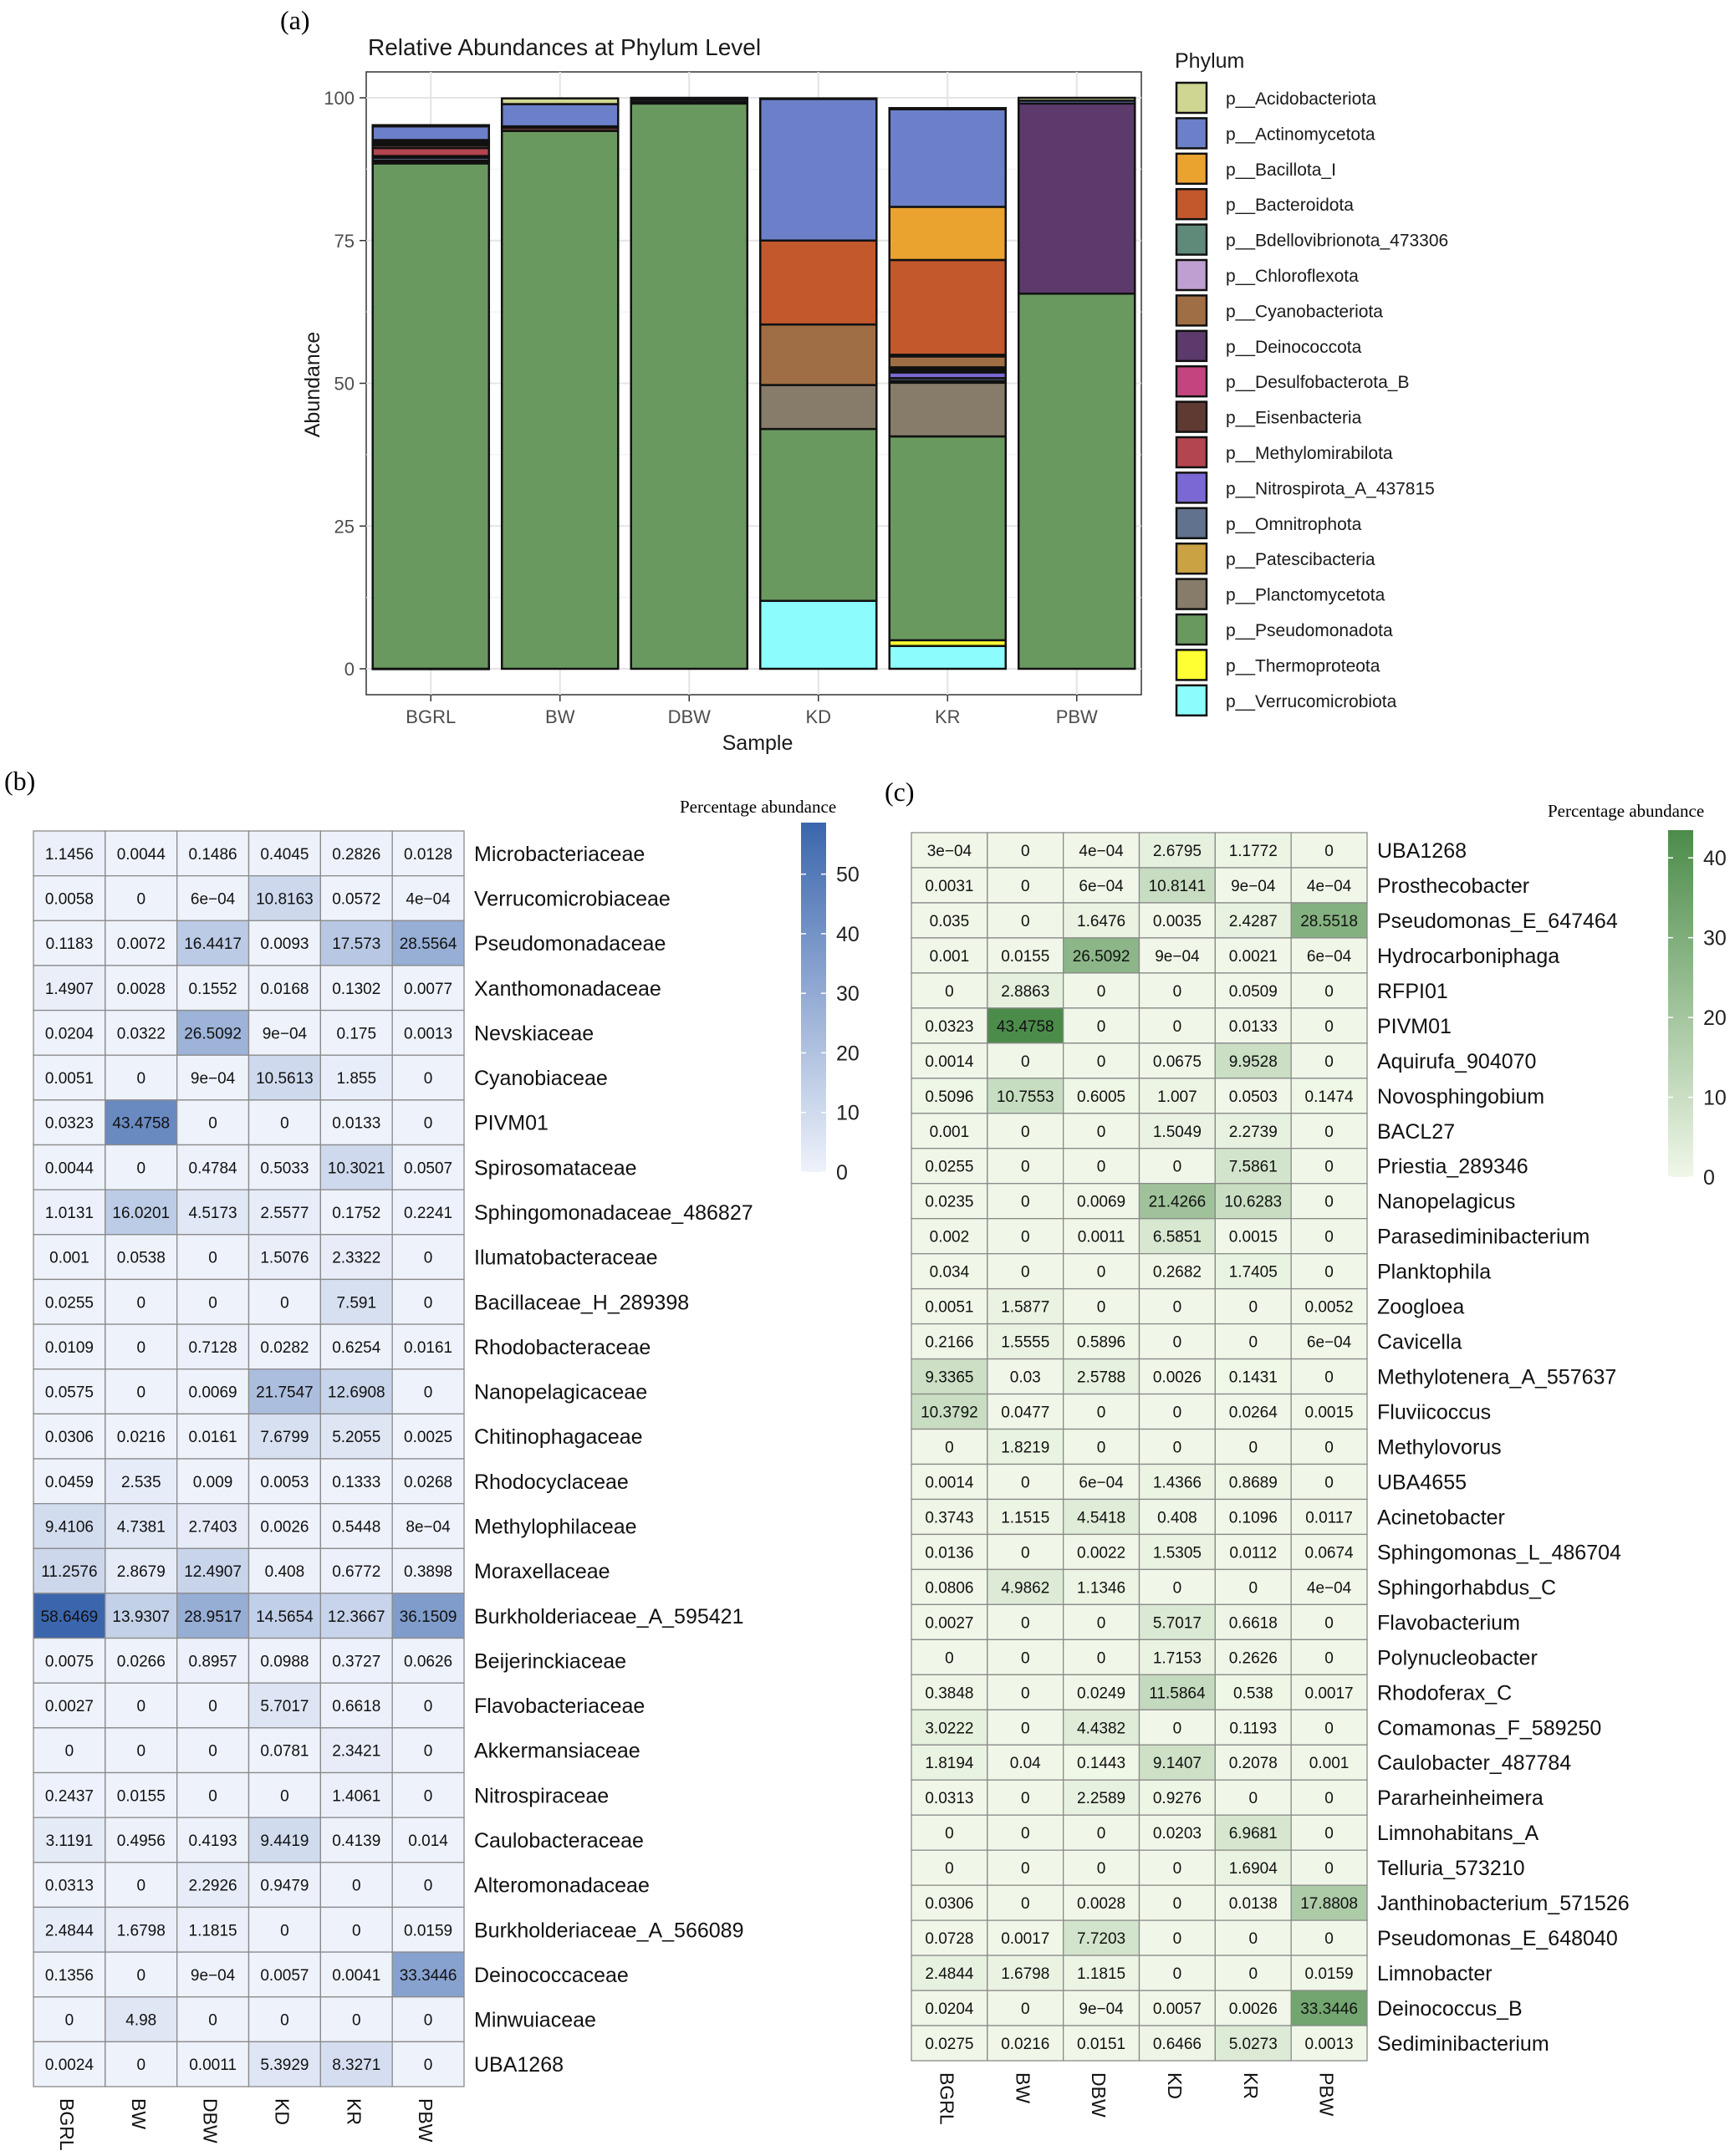 This screenshot has width=1735, height=2156. What do you see at coordinates (70, 944) in the screenshot?
I see `cell-value: 0.1183` at bounding box center [70, 944].